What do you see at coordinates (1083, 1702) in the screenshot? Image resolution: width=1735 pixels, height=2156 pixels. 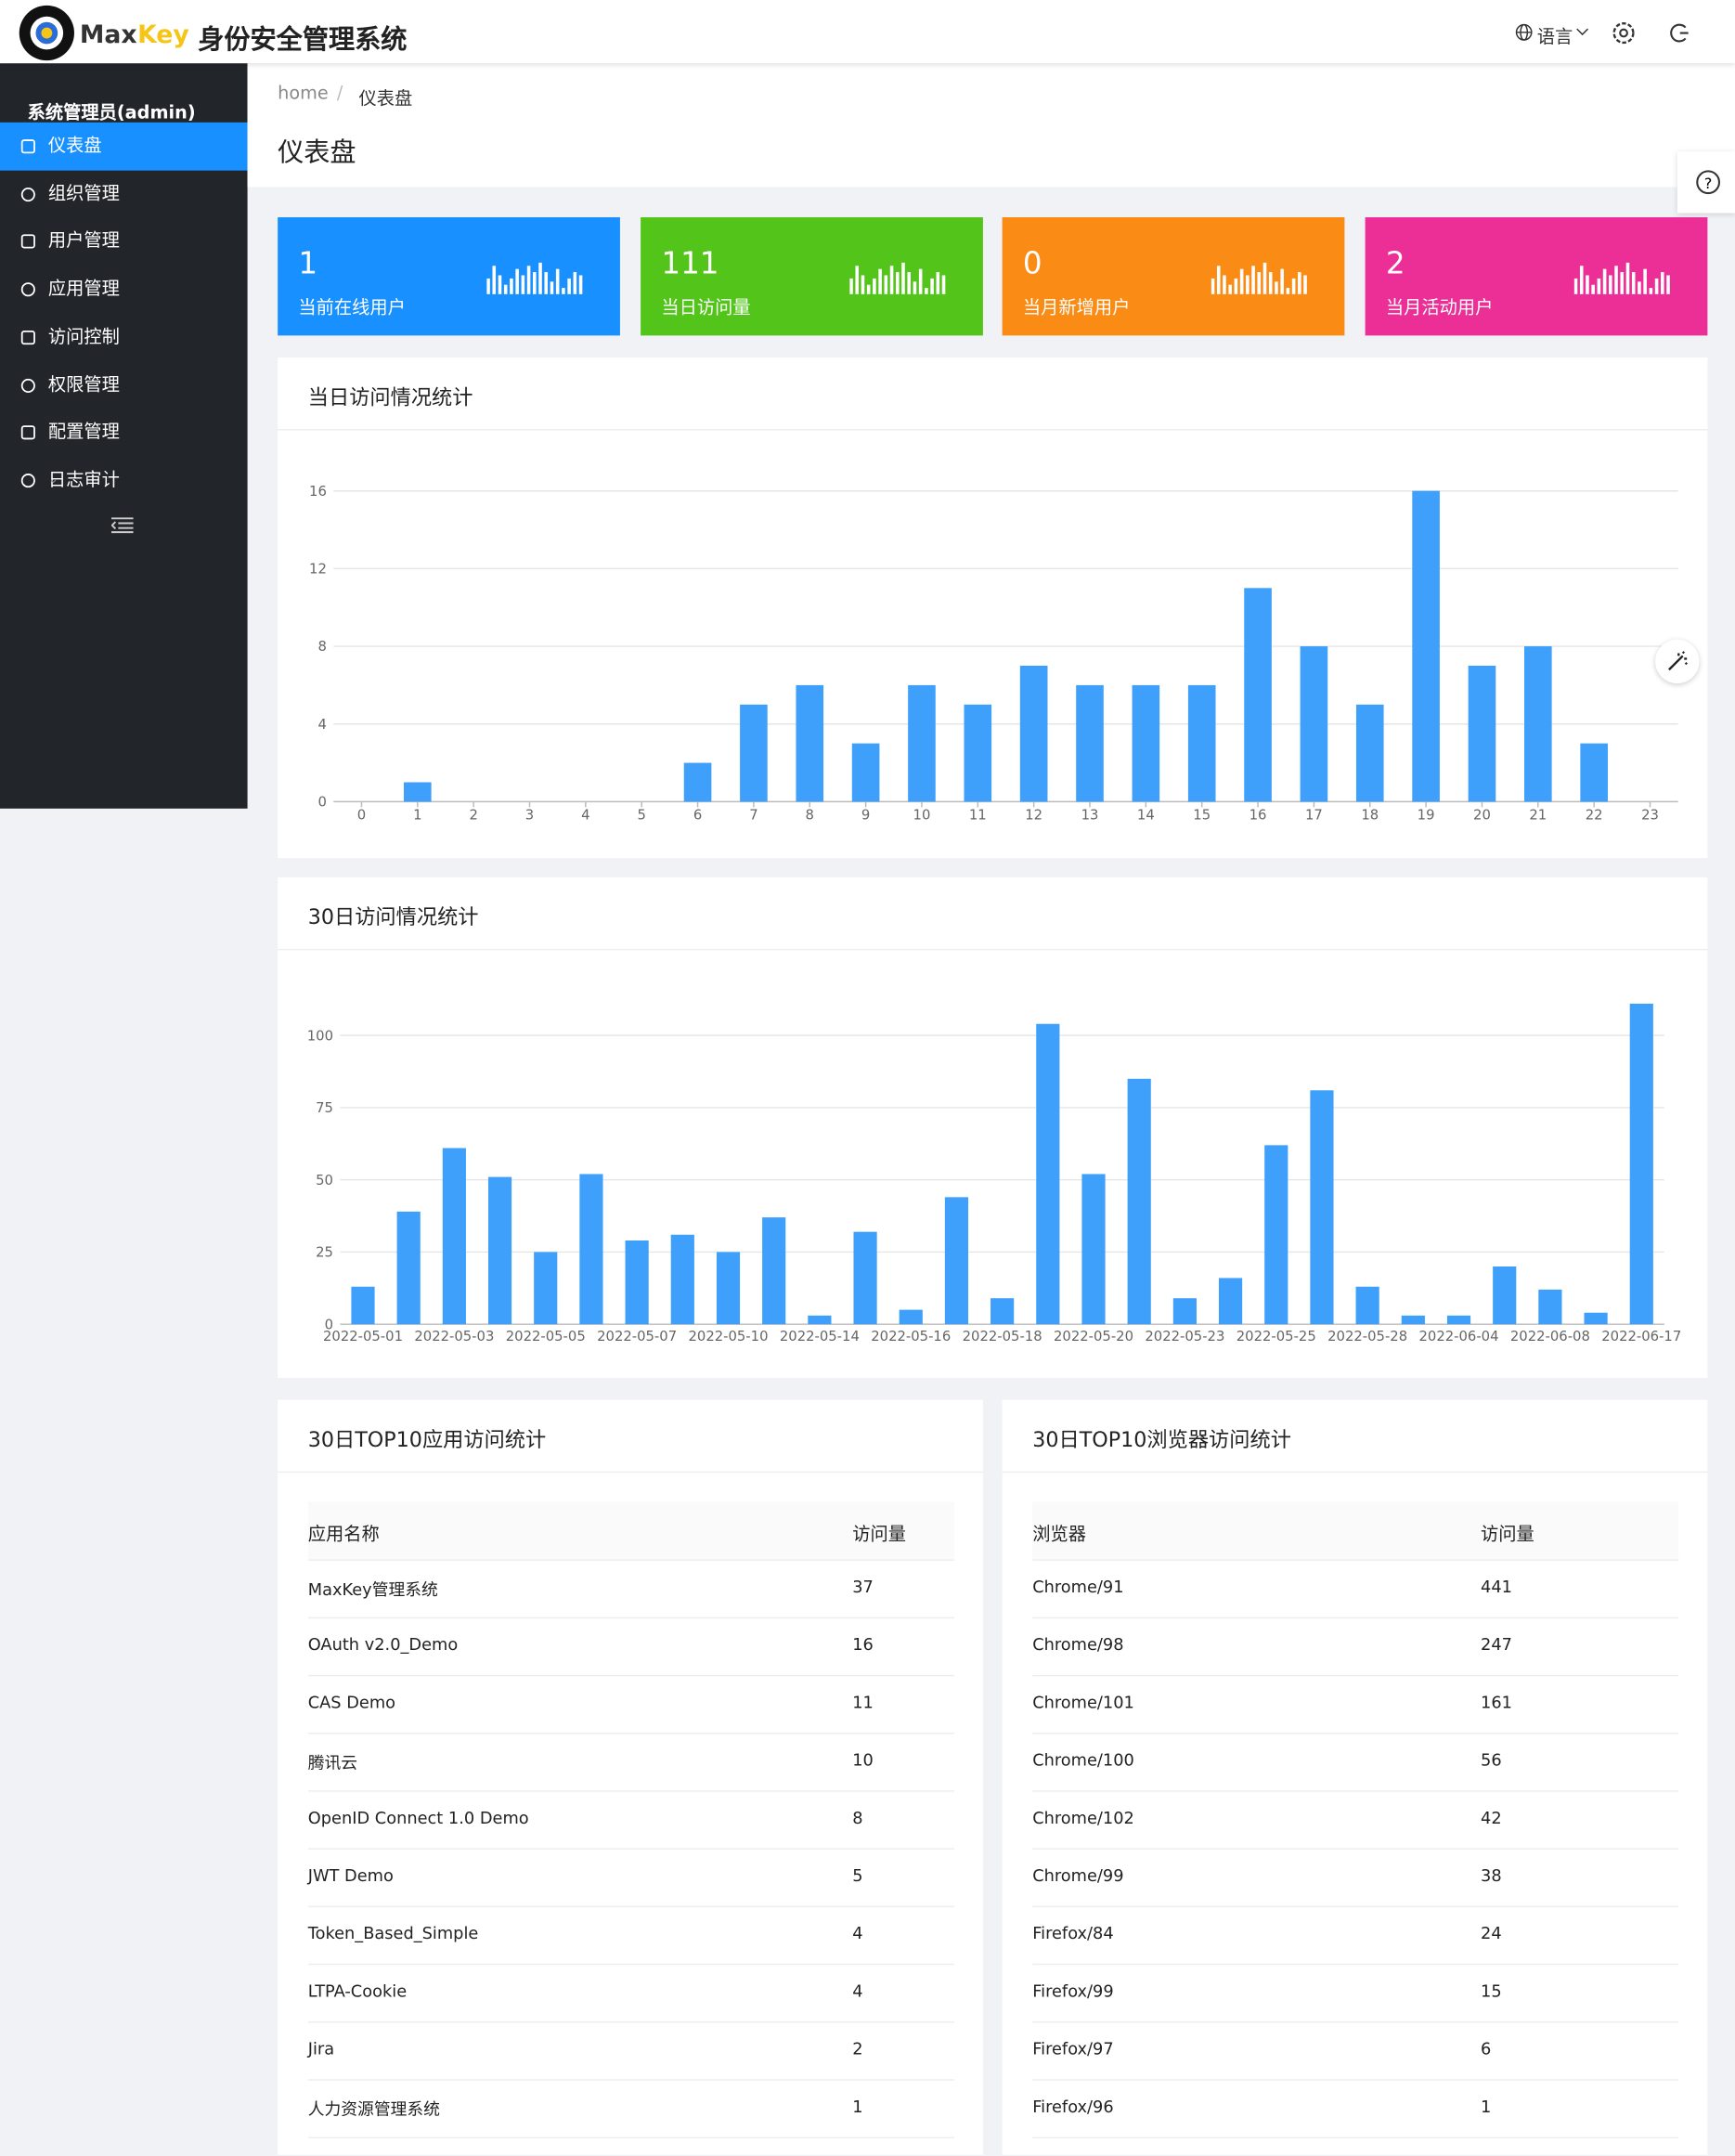 I see `table-cell: Chrome/101` at bounding box center [1083, 1702].